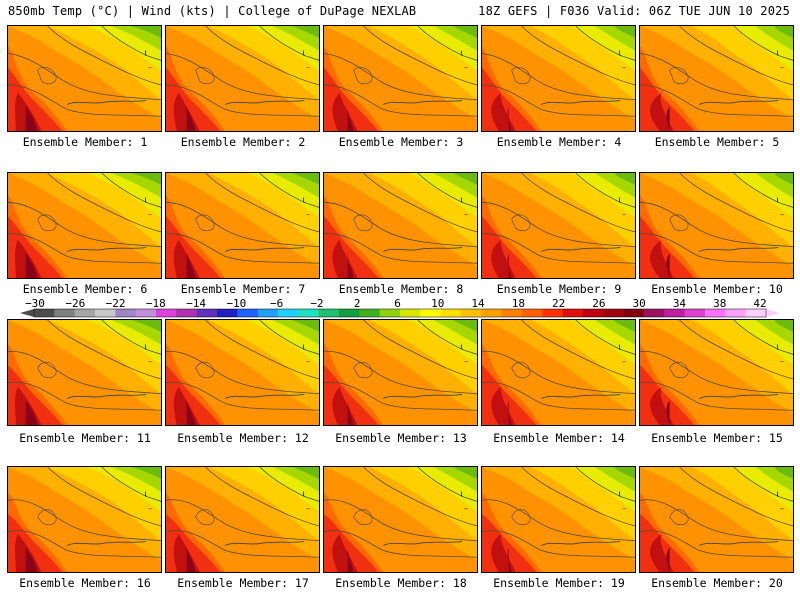  What do you see at coordinates (35, 303) in the screenshot?
I see `colorbar-tick-label: −30` at bounding box center [35, 303].